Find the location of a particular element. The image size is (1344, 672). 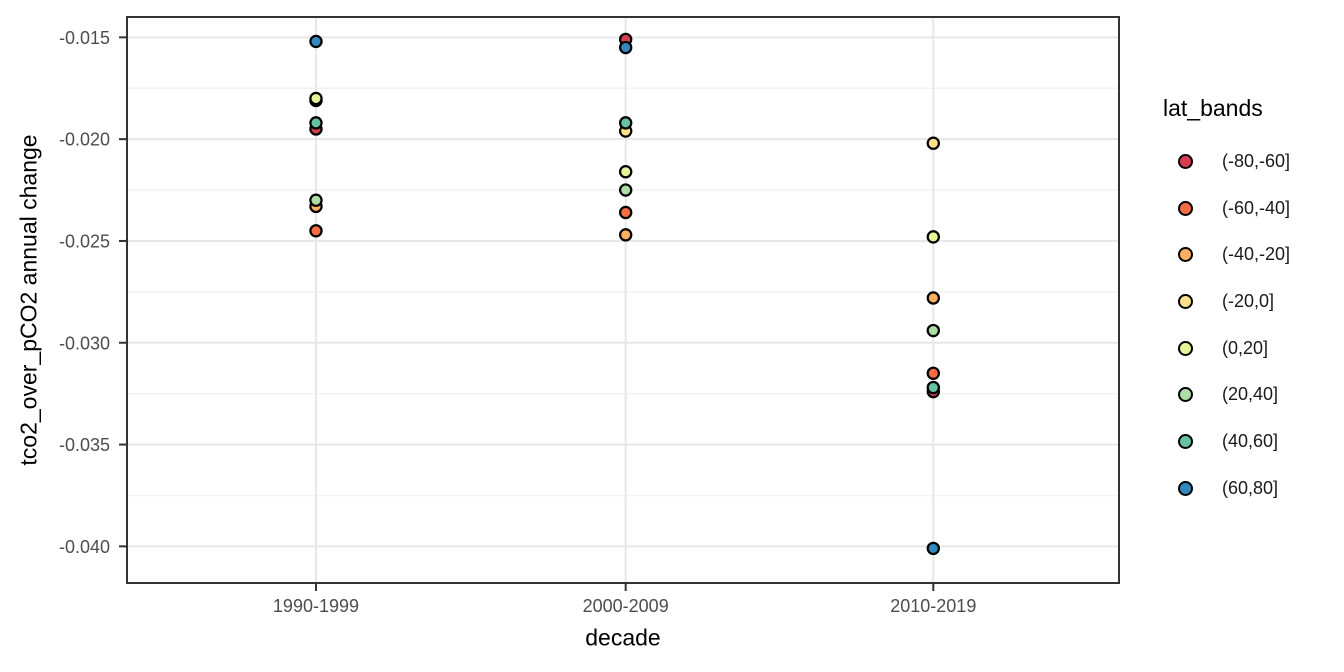

x-tick-label: 2000-2009 is located at coordinates (626, 606).